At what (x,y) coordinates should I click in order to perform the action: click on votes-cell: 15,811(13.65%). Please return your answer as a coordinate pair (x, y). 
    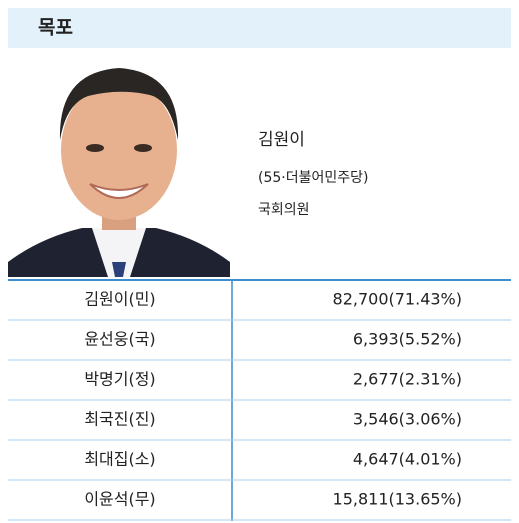
    Looking at the image, I should click on (397, 499).